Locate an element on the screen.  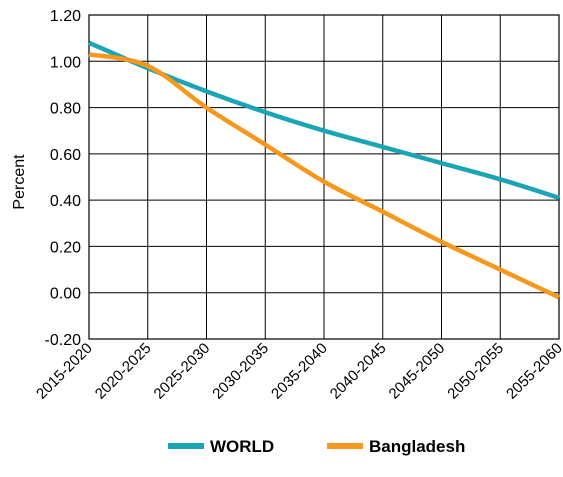
x-tick-label: 2055-2060 is located at coordinates (533, 371).